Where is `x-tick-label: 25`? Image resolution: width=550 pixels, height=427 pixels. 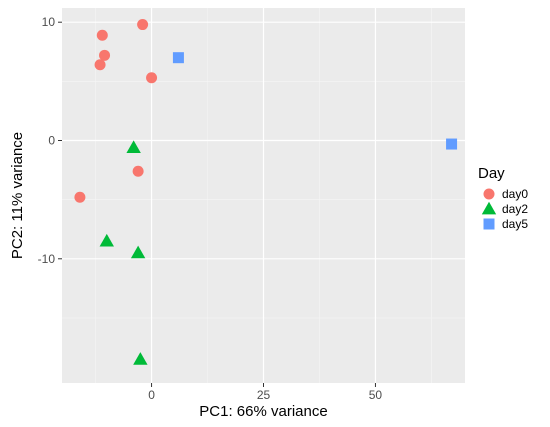 x-tick-label: 25 is located at coordinates (264, 395).